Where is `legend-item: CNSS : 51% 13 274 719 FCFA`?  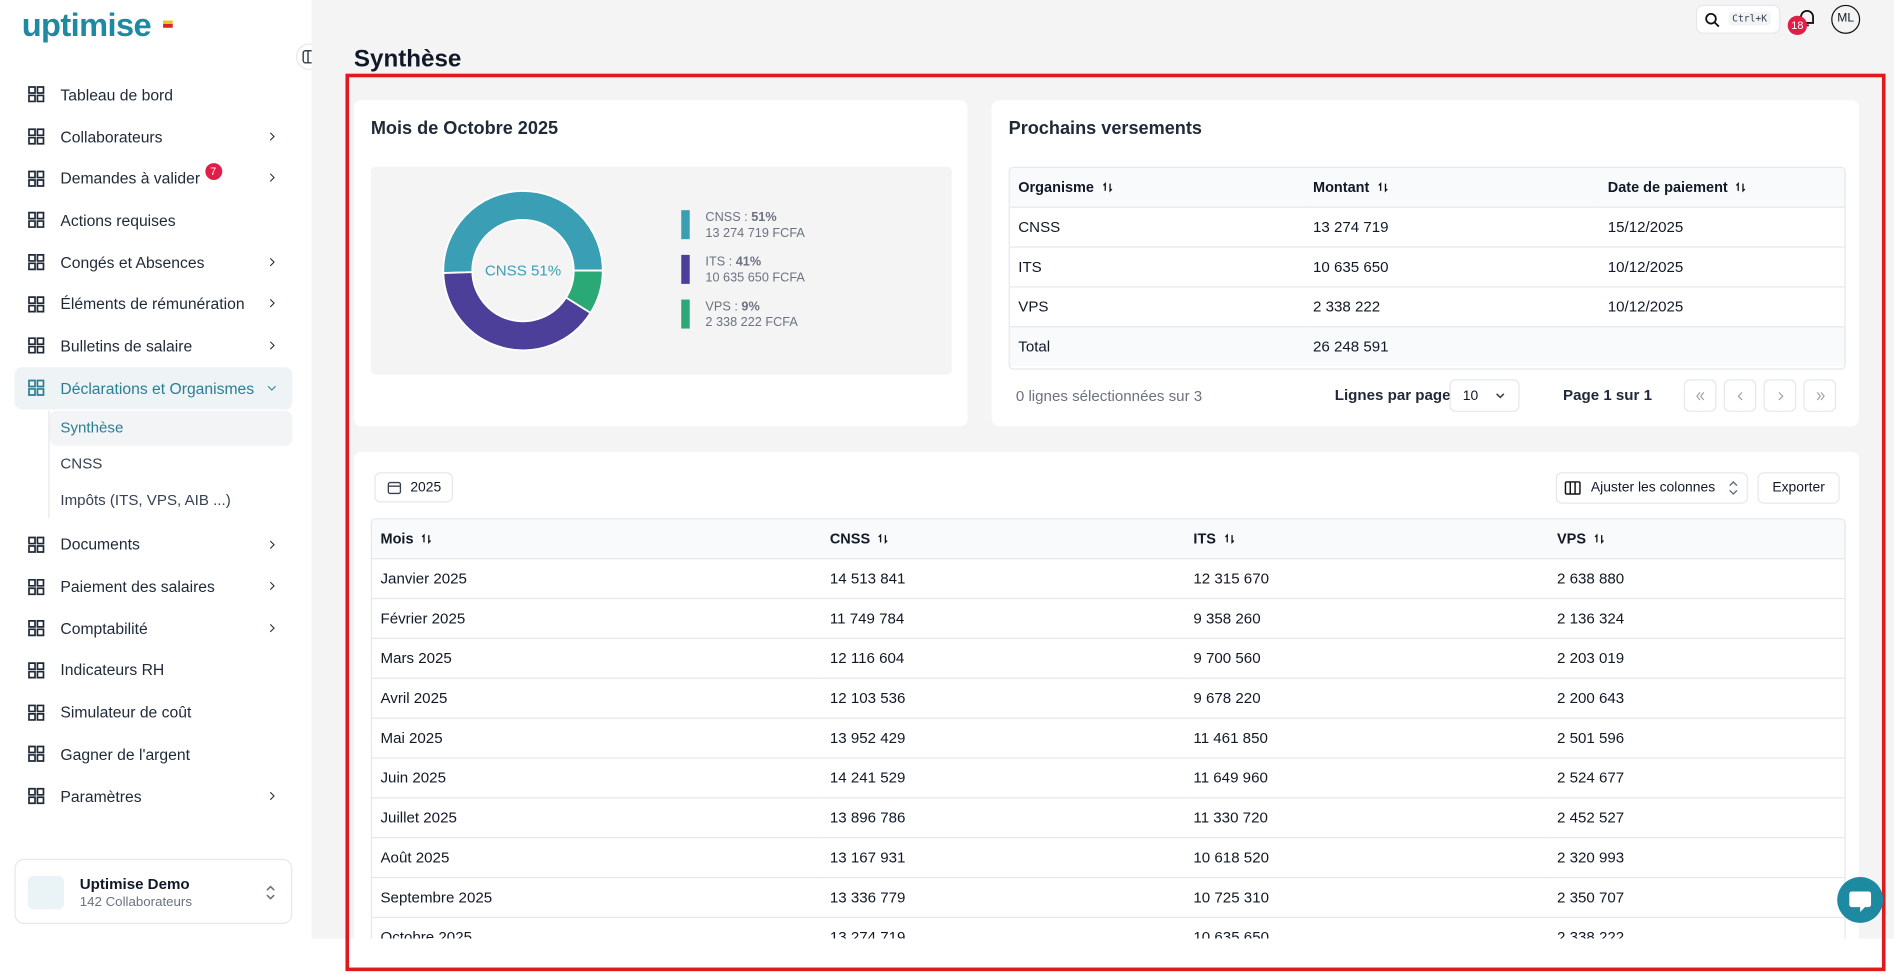 legend-item: CNSS : 51% 13 274 719 FCFA is located at coordinates (802, 225).